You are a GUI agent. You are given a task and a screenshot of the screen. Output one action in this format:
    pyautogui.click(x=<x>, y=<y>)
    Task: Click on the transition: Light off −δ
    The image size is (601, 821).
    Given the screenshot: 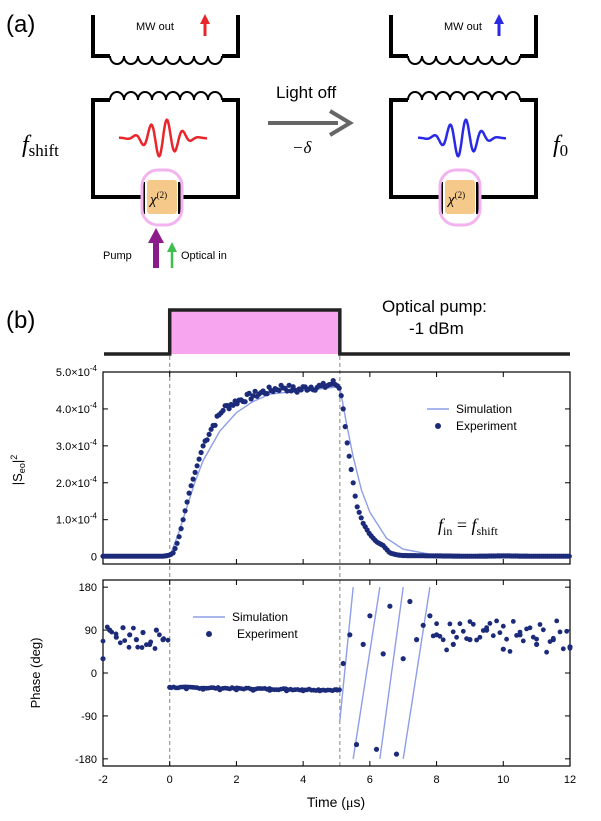 What is the action you would take?
    pyautogui.click(x=311, y=120)
    